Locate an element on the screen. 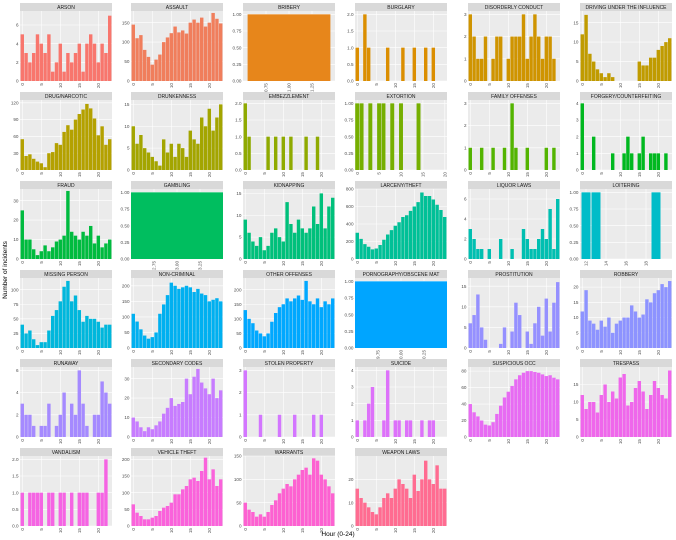  x-axis-title: Hour (0-24) is located at coordinates (337, 534).